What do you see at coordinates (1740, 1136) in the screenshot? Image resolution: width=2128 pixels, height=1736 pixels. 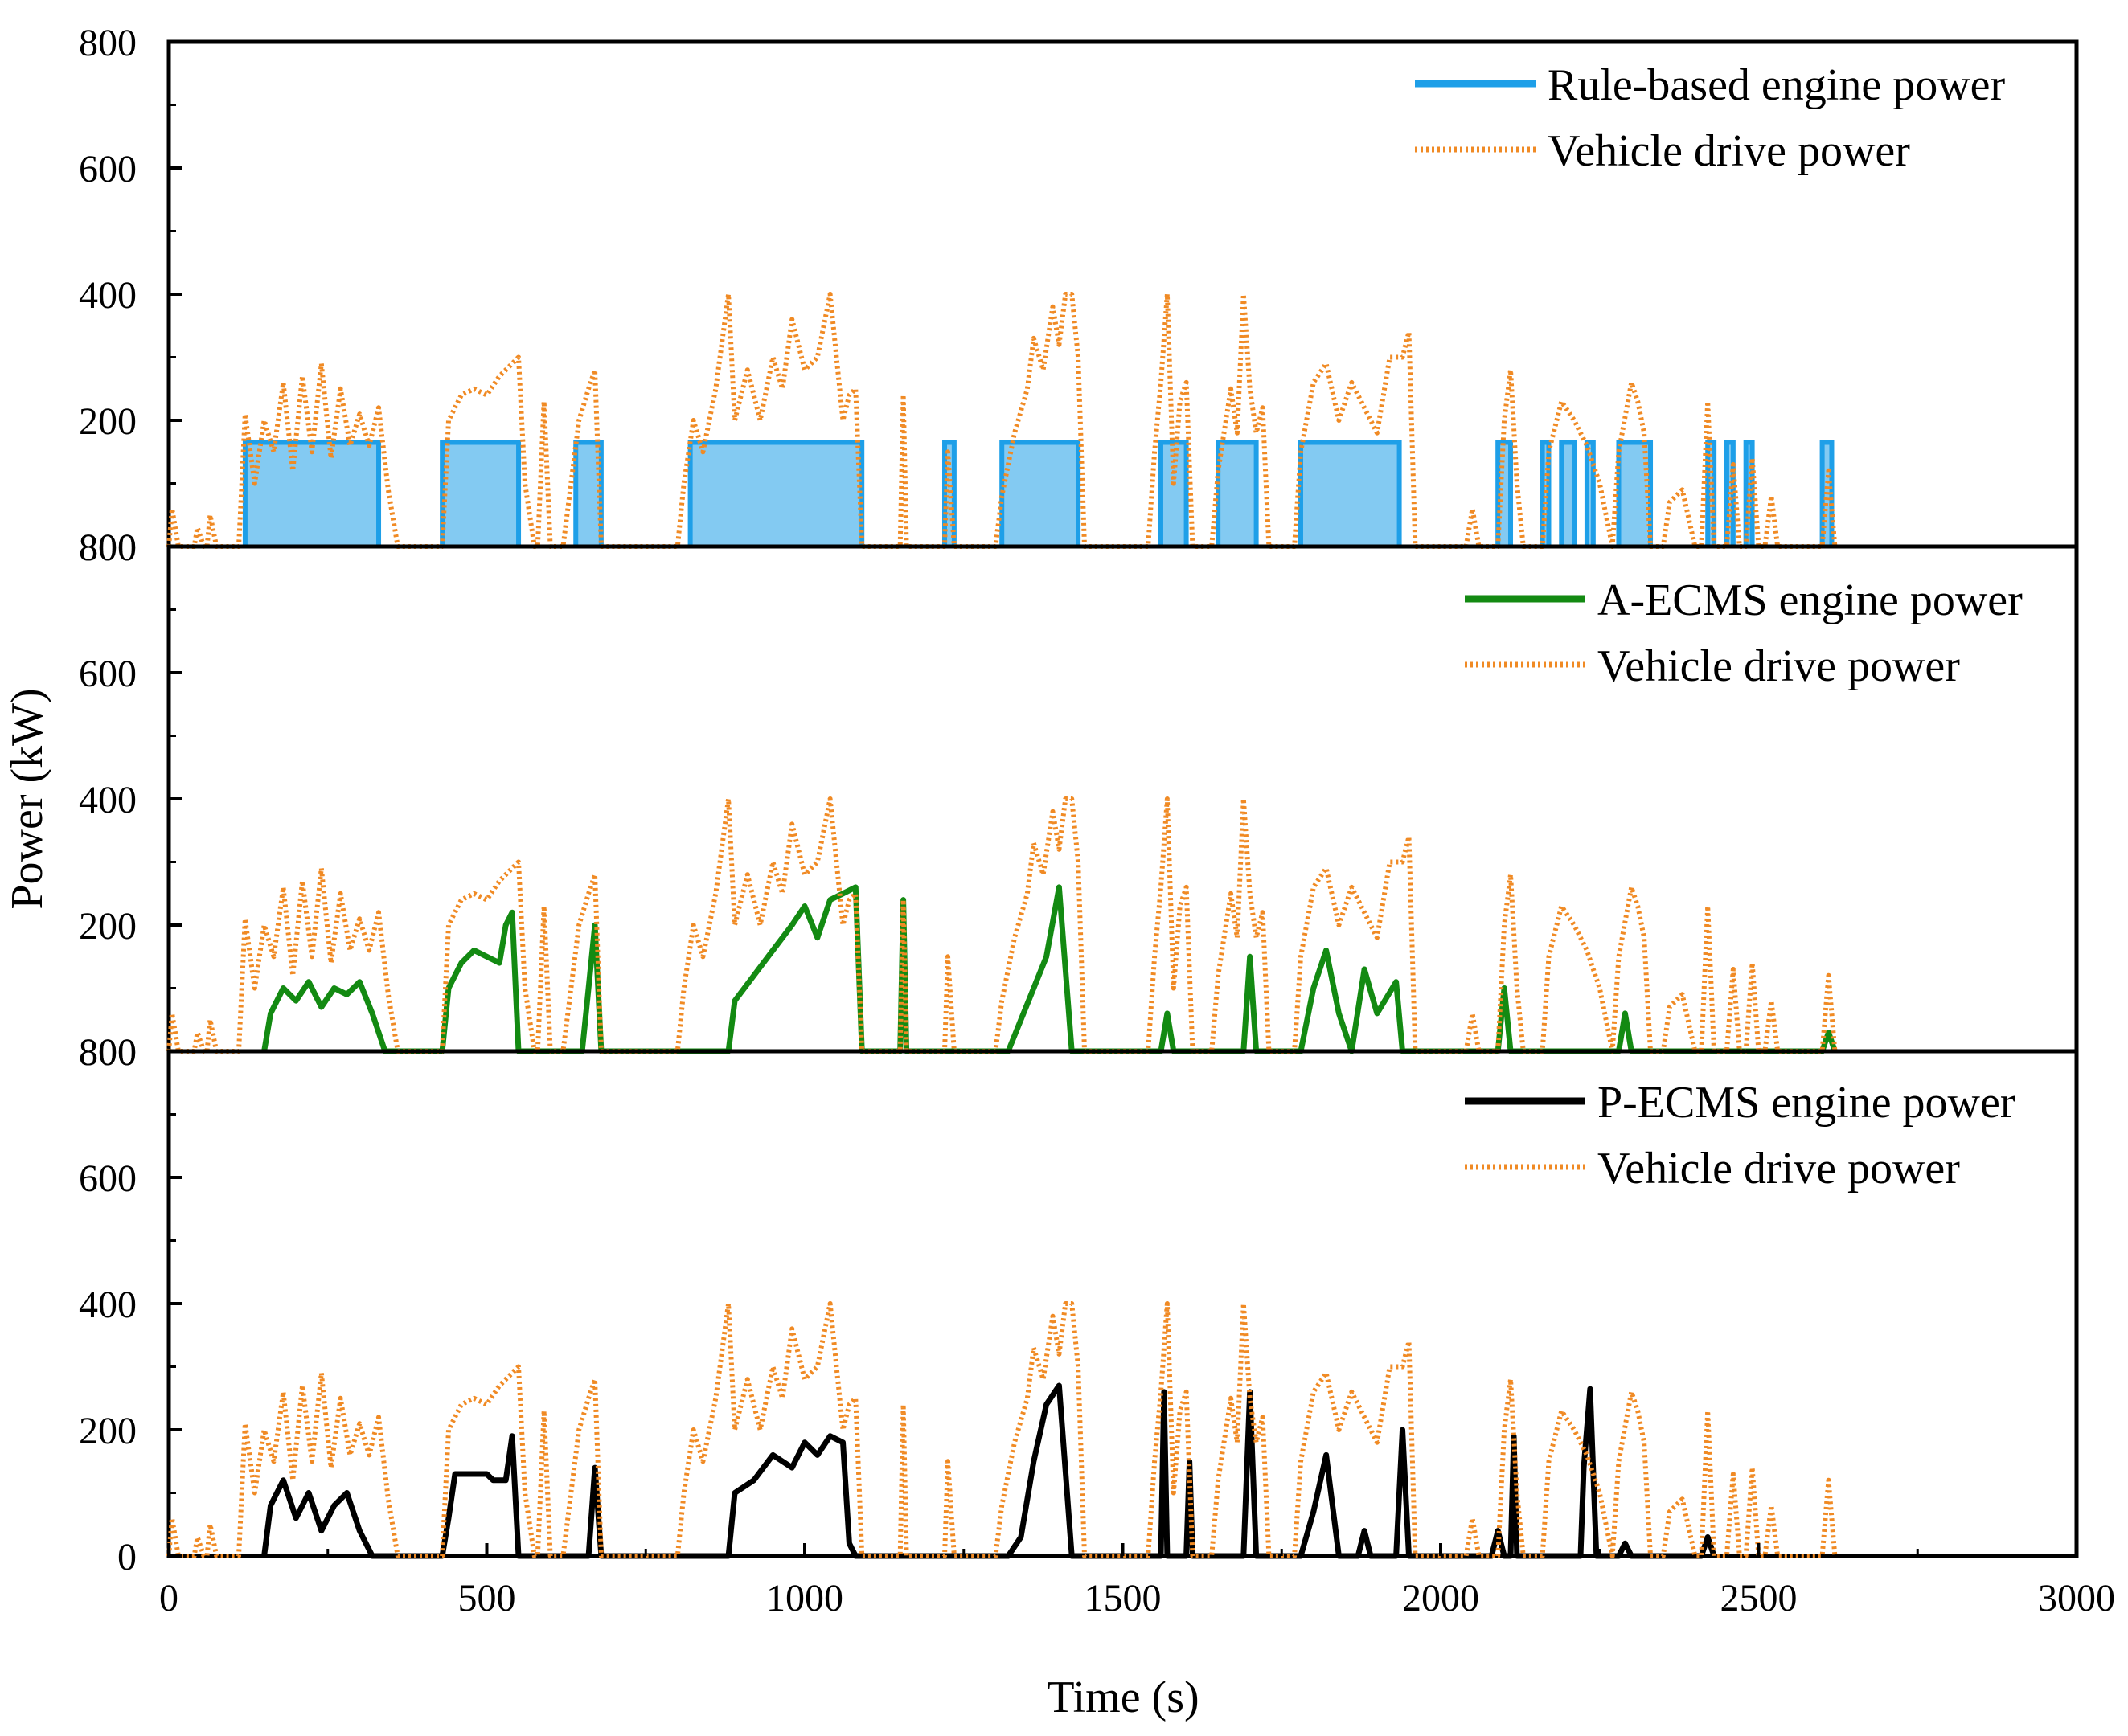 I see `legend: P-ECMS engine power Vehicle drive power` at bounding box center [1740, 1136].